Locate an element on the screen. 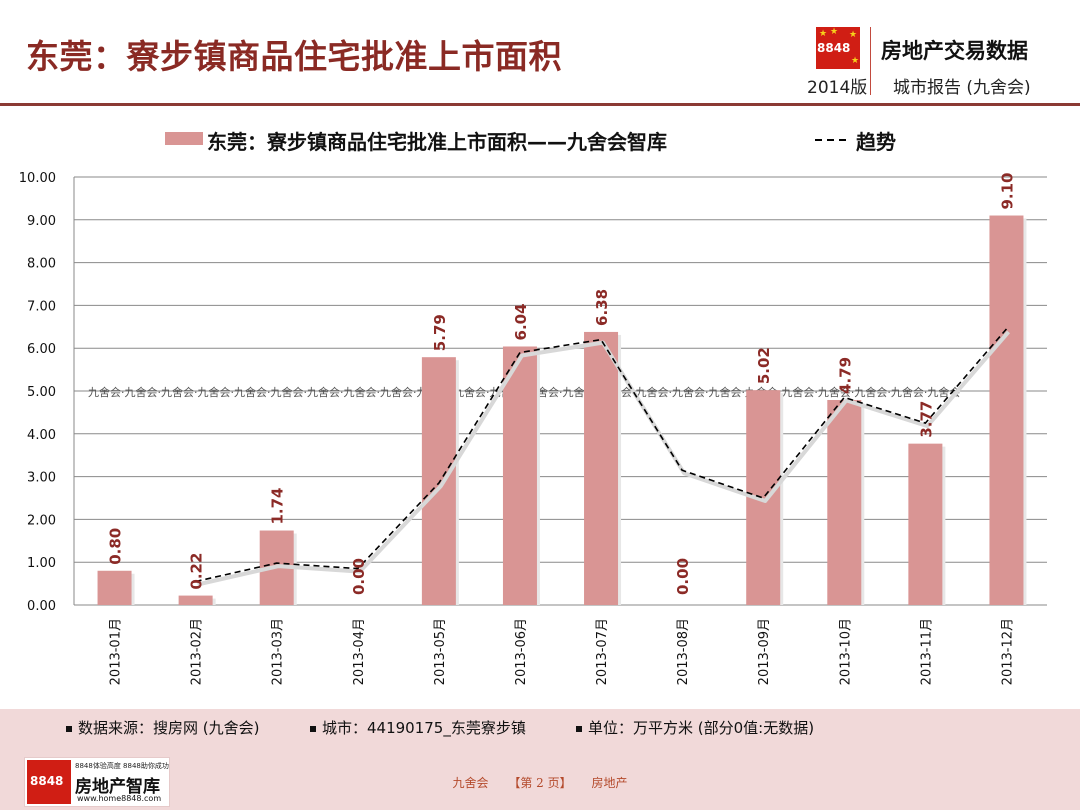 The height and width of the screenshot is (810, 1080). city-text: 城市：44190175_东莞寮步镇 is located at coordinates (424, 728).